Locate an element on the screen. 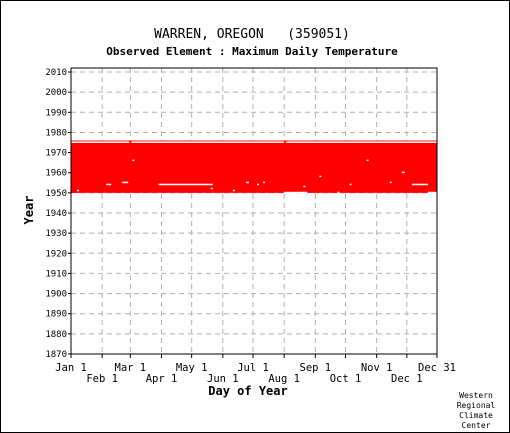 This screenshot has height=433, width=510. x-tick-label: Aug 1 is located at coordinates (284, 379).